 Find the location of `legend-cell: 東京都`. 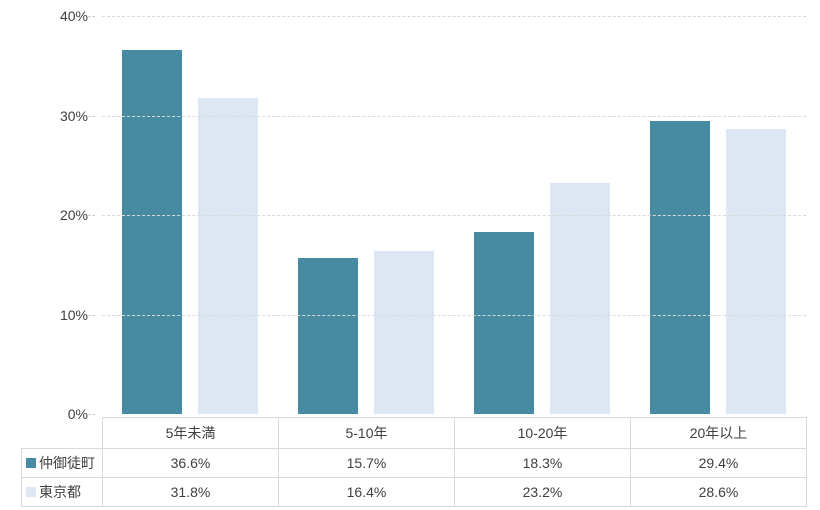

legend-cell: 東京都 is located at coordinates (62, 492).